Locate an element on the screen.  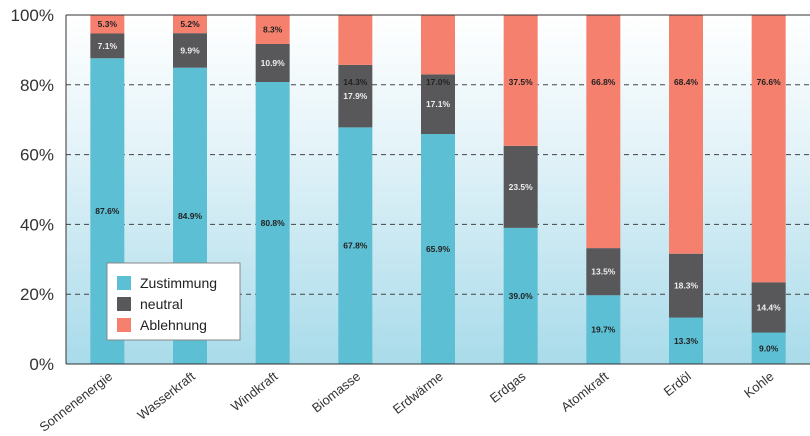
value-label: 14.3% is located at coordinates (355, 82).